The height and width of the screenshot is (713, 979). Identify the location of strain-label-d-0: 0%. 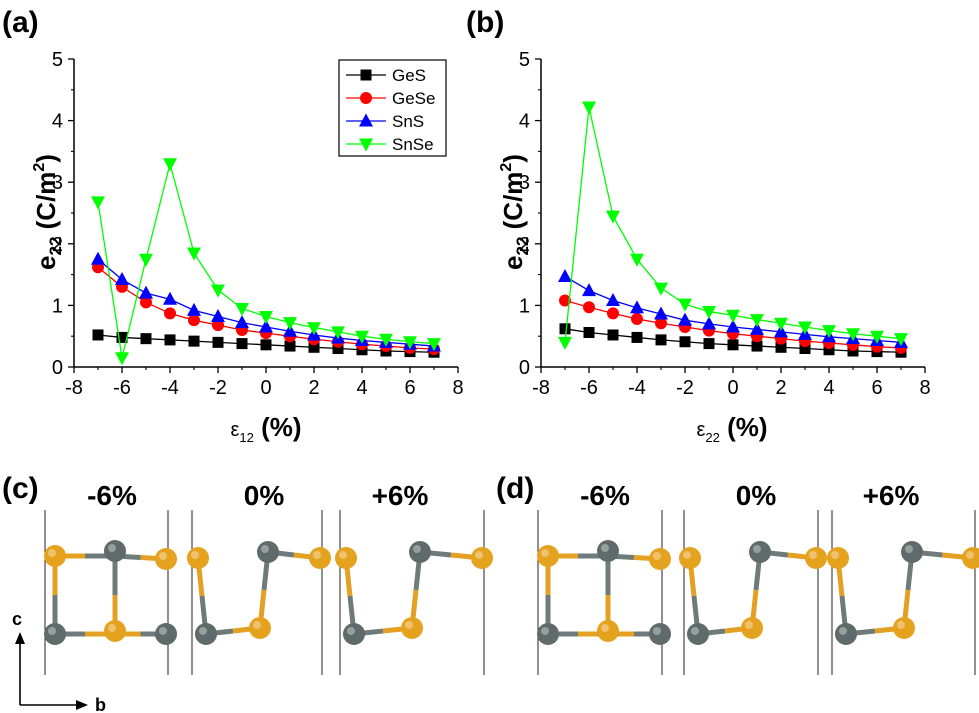
(756, 495).